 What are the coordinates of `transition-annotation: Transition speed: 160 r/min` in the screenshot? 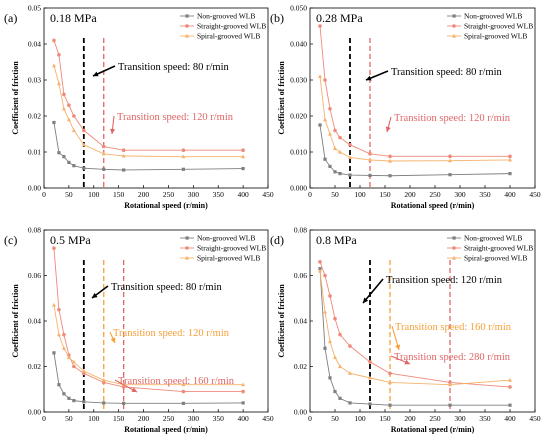 It's located at (453, 327).